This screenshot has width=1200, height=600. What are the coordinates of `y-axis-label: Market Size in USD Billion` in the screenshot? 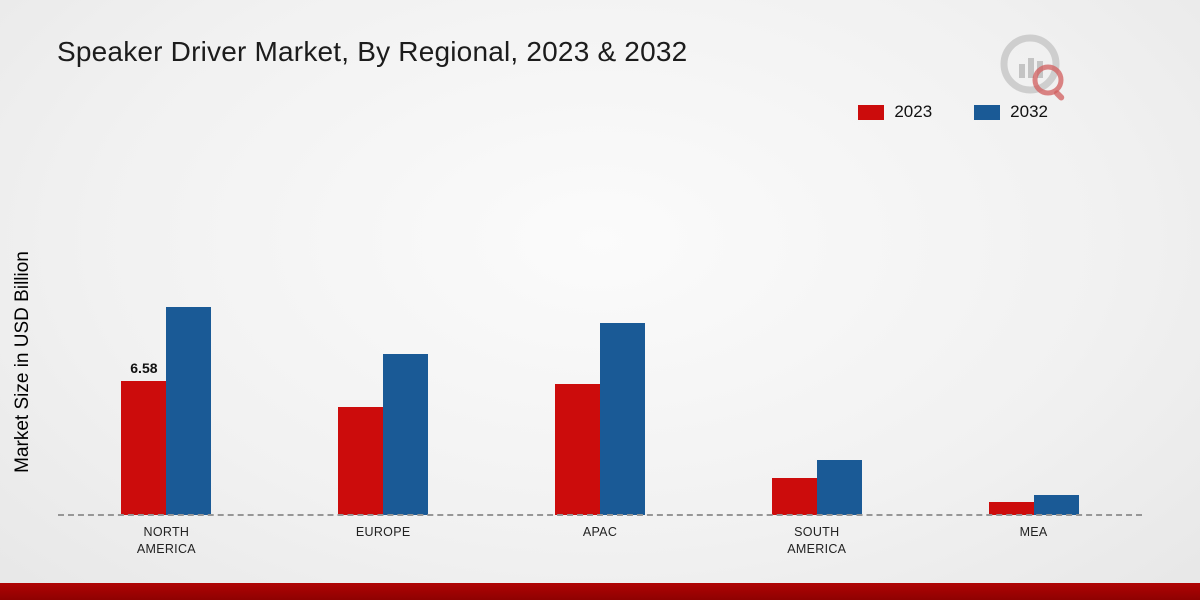 It's located at (22, 362).